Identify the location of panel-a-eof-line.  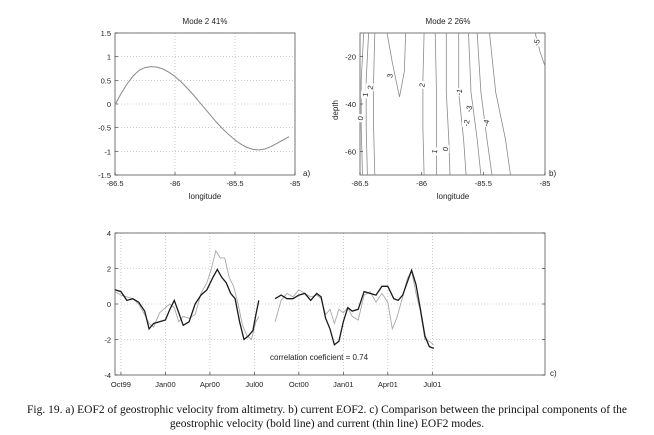
(202, 108).